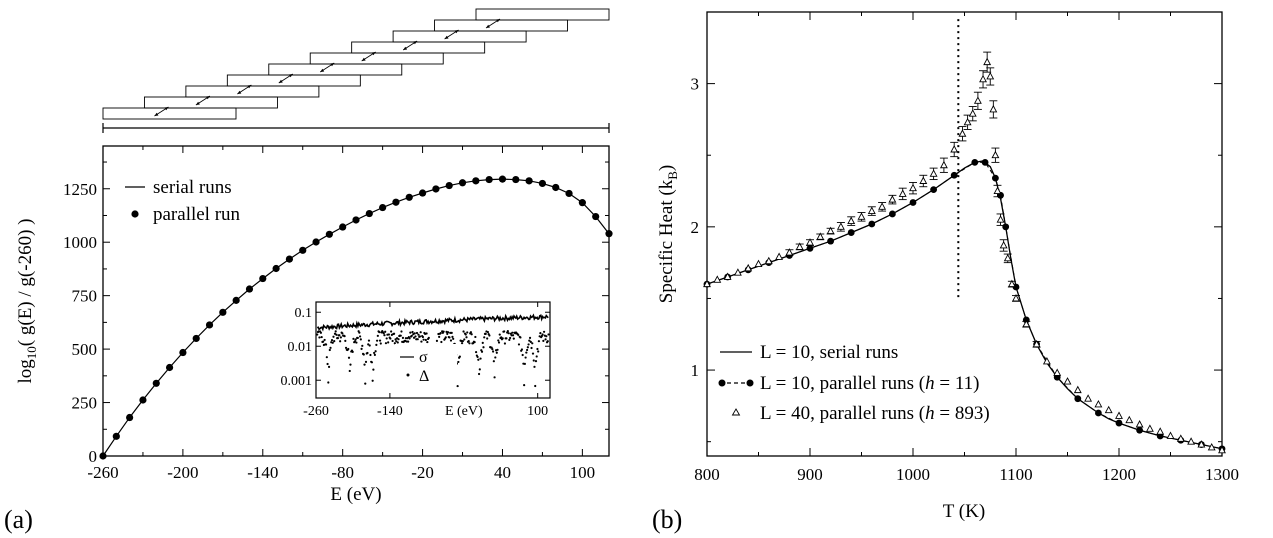 The image size is (1273, 538). What do you see at coordinates (667, 519) in the screenshot?
I see `panel-label-b: (b)` at bounding box center [667, 519].